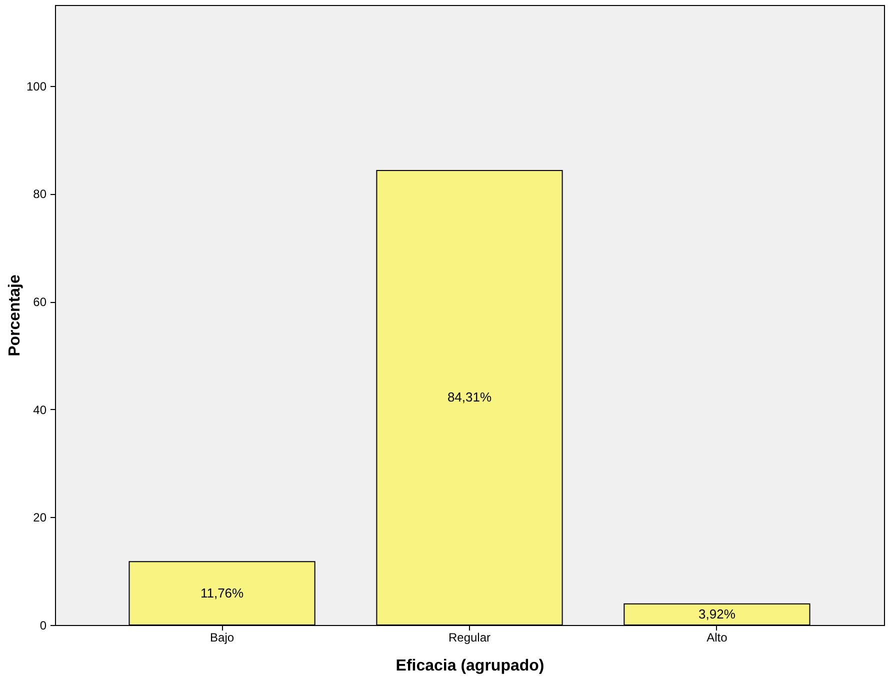 Image resolution: width=889 pixels, height=678 pixels. Describe the element at coordinates (469, 637) in the screenshot. I see `x-tick-label: Regular` at that location.